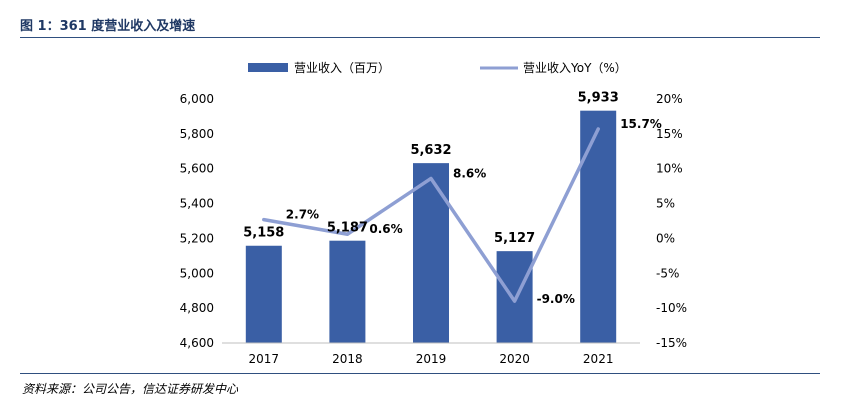 The width and height of the screenshot is (843, 403). Describe the element at coordinates (430, 150) in the screenshot. I see `bar-value-label: 5,632` at that location.